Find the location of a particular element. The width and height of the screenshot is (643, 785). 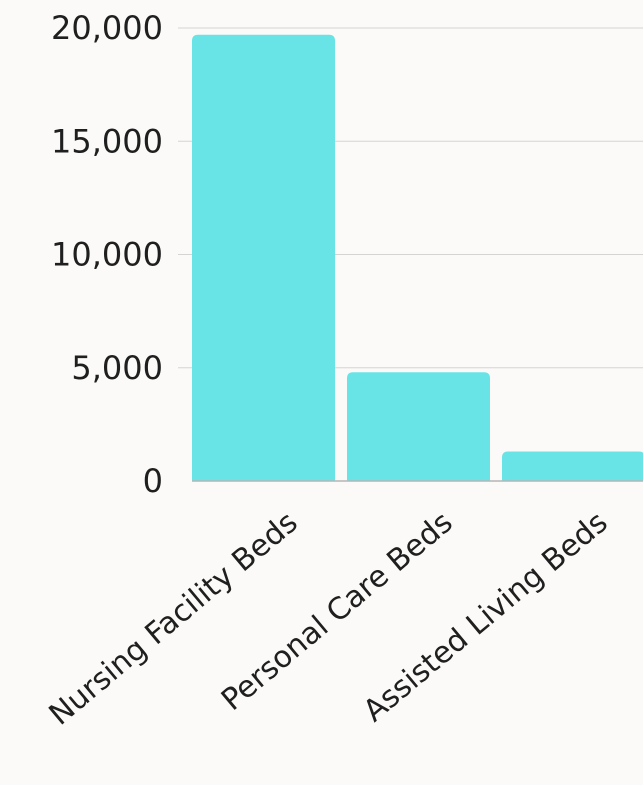

y-axis-ticks: 0 5,000 10,000 15,000 20,000 is located at coordinates (107, 254).